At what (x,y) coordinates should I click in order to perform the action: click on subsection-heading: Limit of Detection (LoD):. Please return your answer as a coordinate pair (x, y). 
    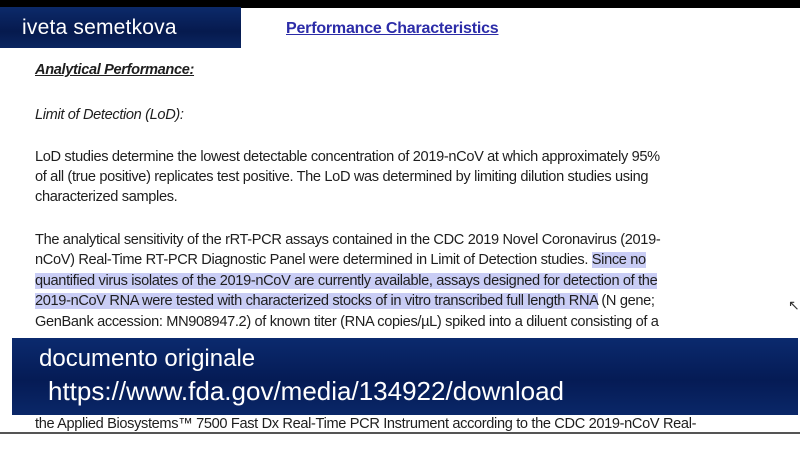
    Looking at the image, I should click on (109, 115).